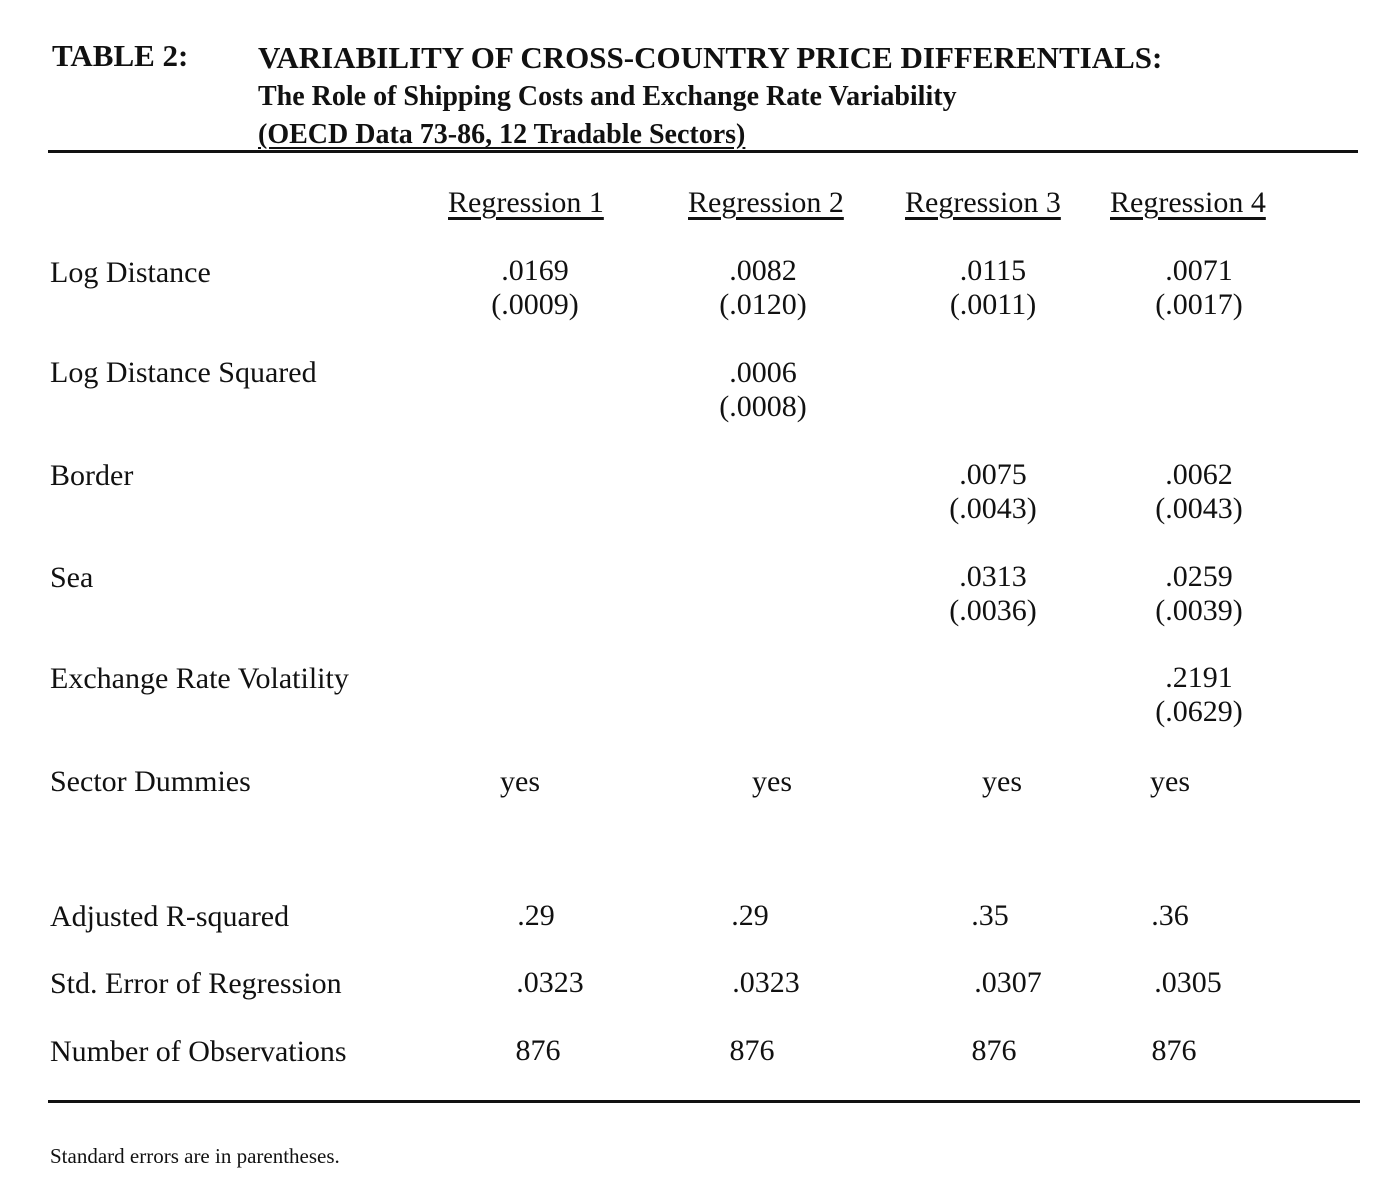  What do you see at coordinates (1188, 202) in the screenshot?
I see `column-header-regression-4: Regression 4` at bounding box center [1188, 202].